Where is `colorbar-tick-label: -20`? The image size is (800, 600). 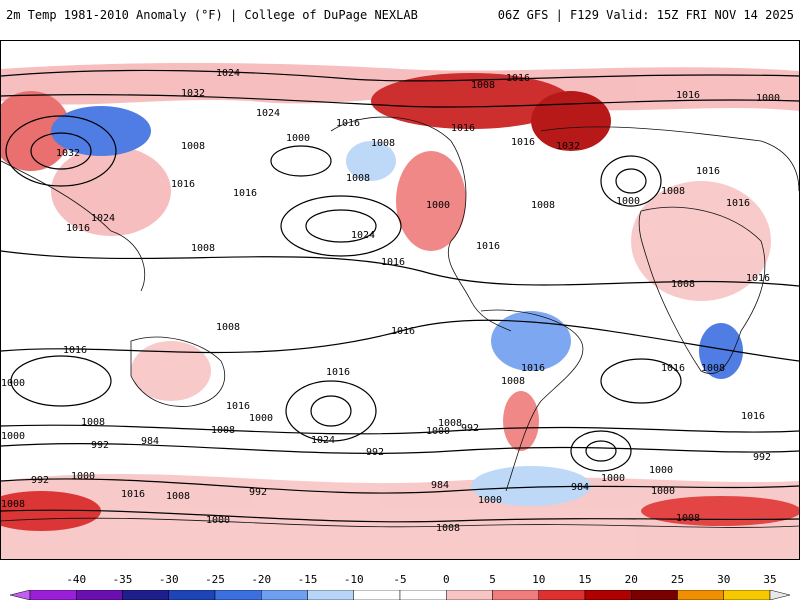
colorbar-tick-label: -20 is located at coordinates (261, 579).